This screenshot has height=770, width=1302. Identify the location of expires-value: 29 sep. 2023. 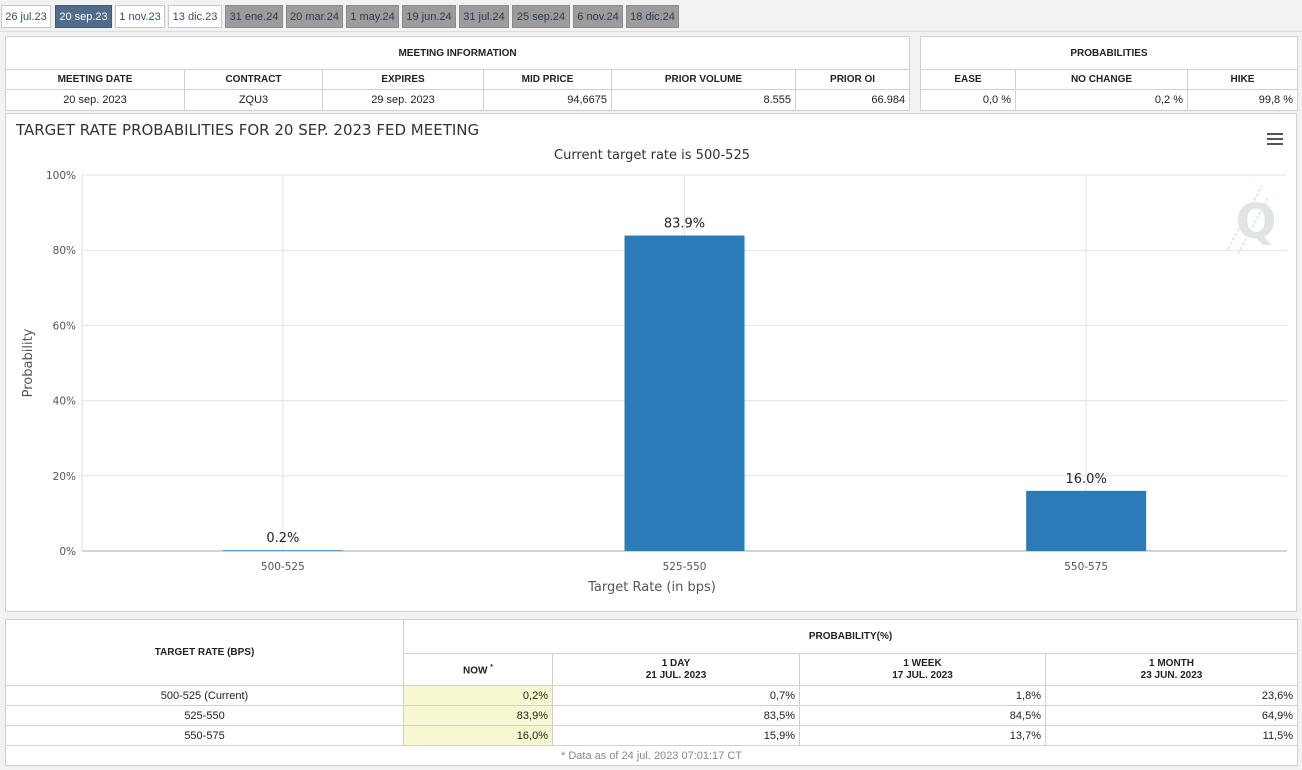
(403, 100).